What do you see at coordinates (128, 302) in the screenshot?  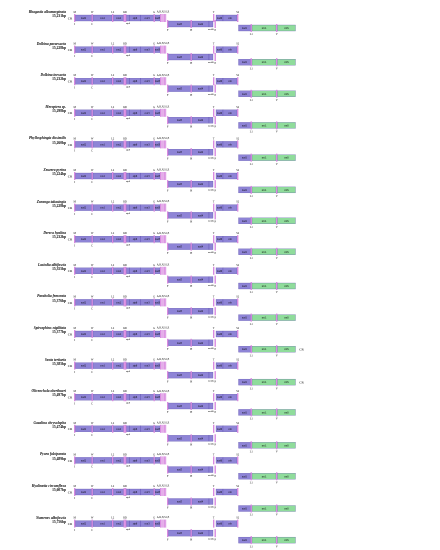 I see `gene-atp8` at bounding box center [128, 302].